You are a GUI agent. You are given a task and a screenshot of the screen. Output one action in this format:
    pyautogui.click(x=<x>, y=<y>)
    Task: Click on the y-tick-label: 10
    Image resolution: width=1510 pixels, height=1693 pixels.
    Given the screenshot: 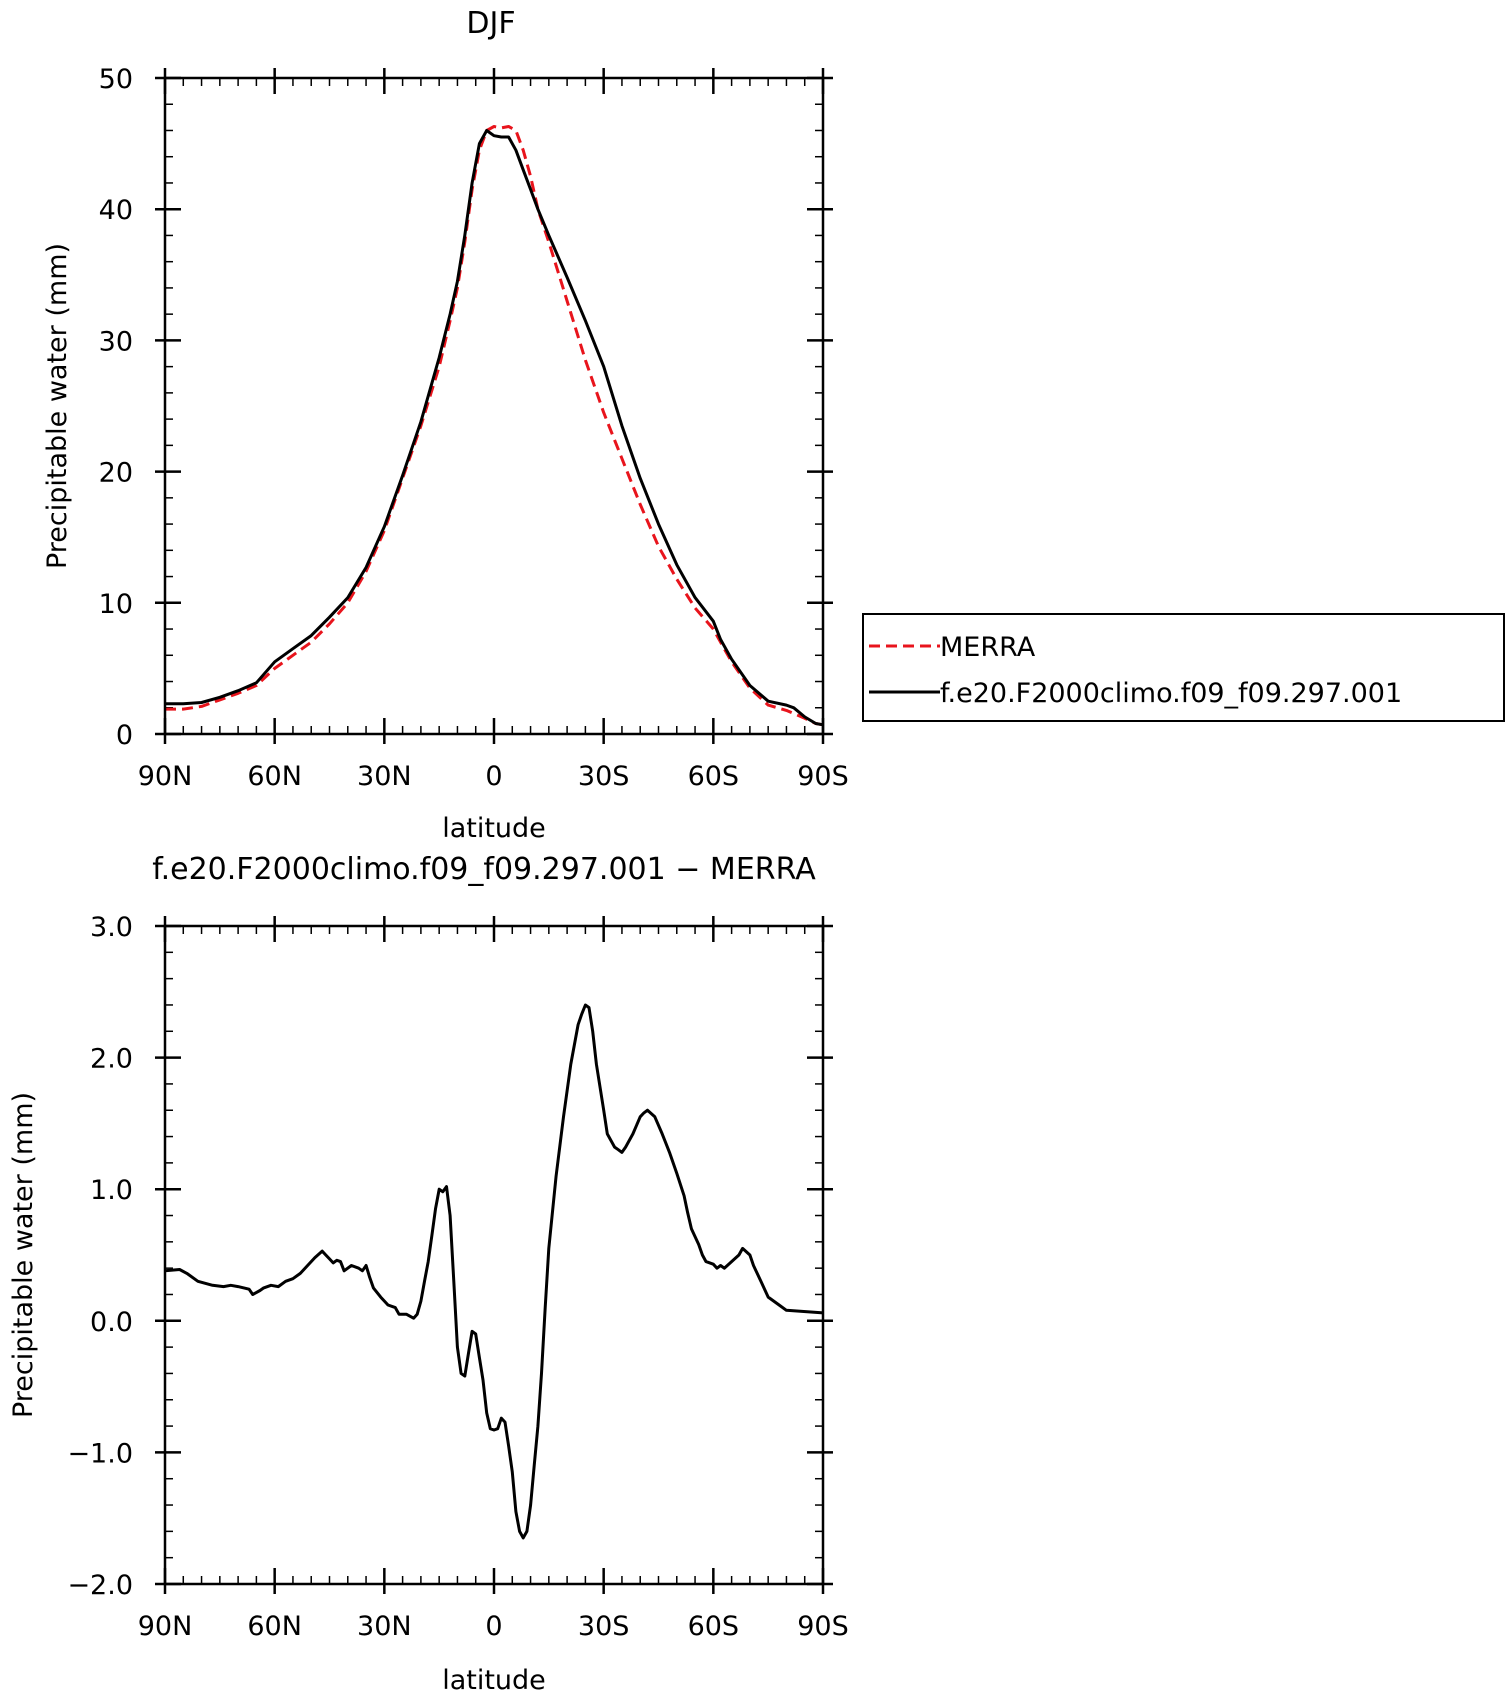 What is the action you would take?
    pyautogui.click(x=116, y=604)
    